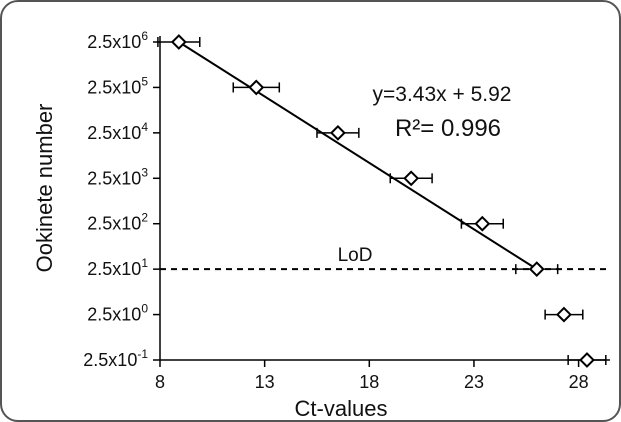 This screenshot has height=422, width=621. Describe the element at coordinates (117, 313) in the screenshot. I see `y-tick-label: 2.5x100` at that location.